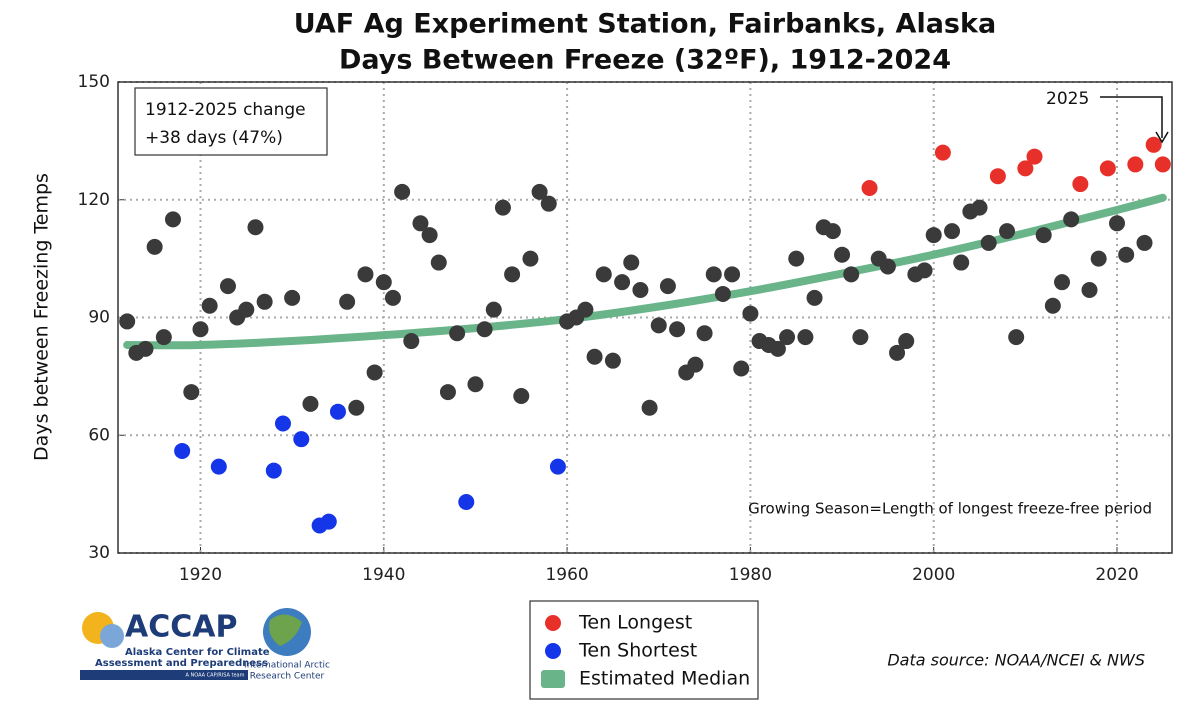 The image size is (1200, 720). Describe the element at coordinates (197, 652) in the screenshot. I see `logo-text: Alaska Center for Climate` at that location.